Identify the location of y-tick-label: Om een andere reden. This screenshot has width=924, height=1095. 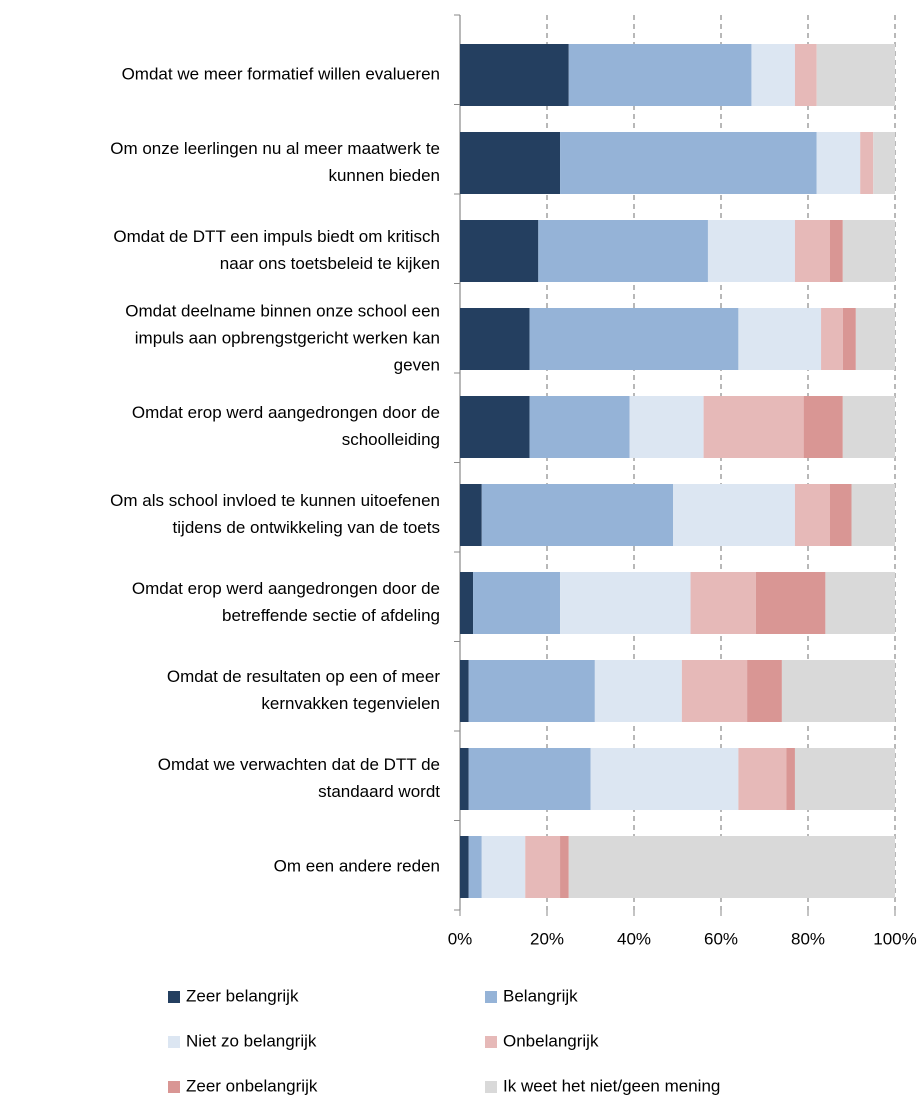
(357, 865).